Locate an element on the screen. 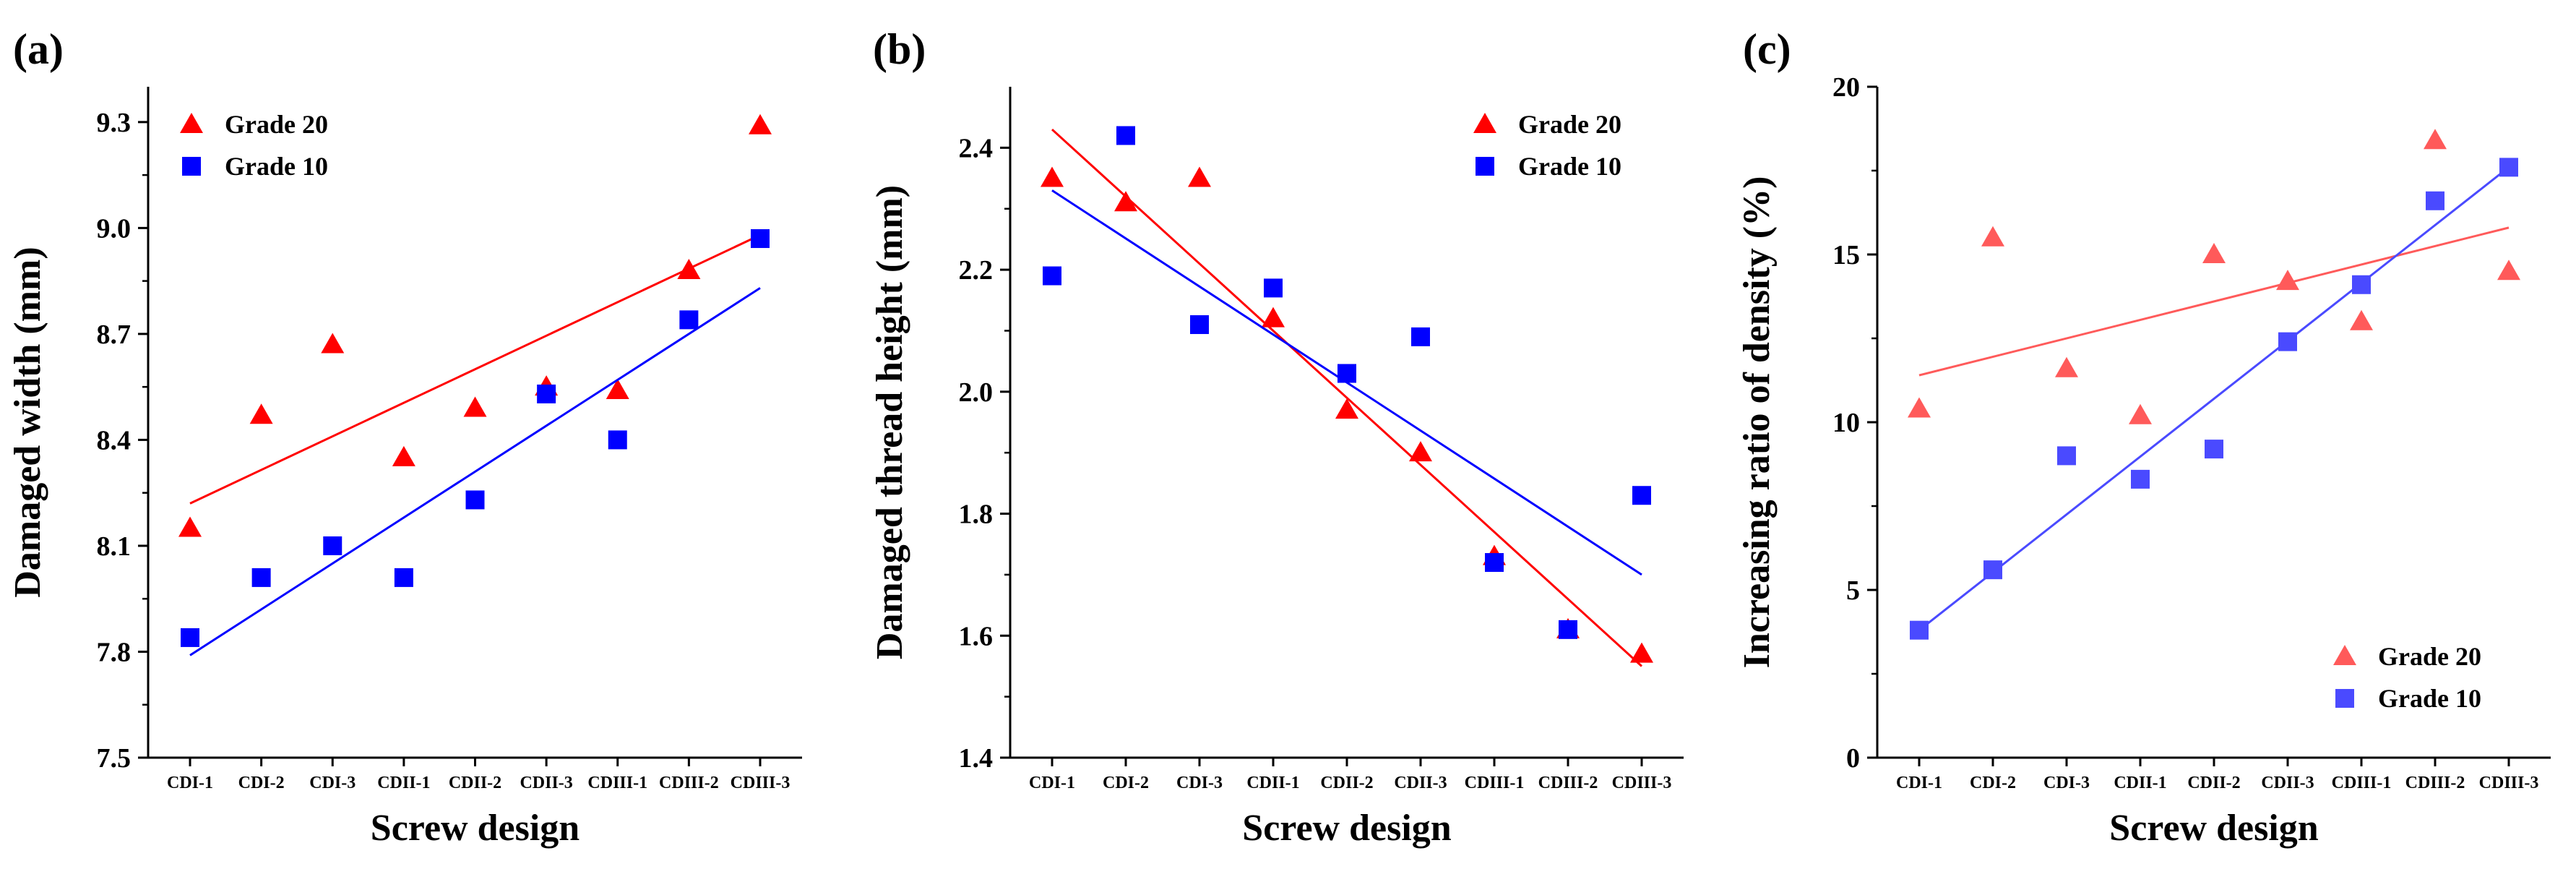  x-tick-label: CDI-2 is located at coordinates (261, 783).